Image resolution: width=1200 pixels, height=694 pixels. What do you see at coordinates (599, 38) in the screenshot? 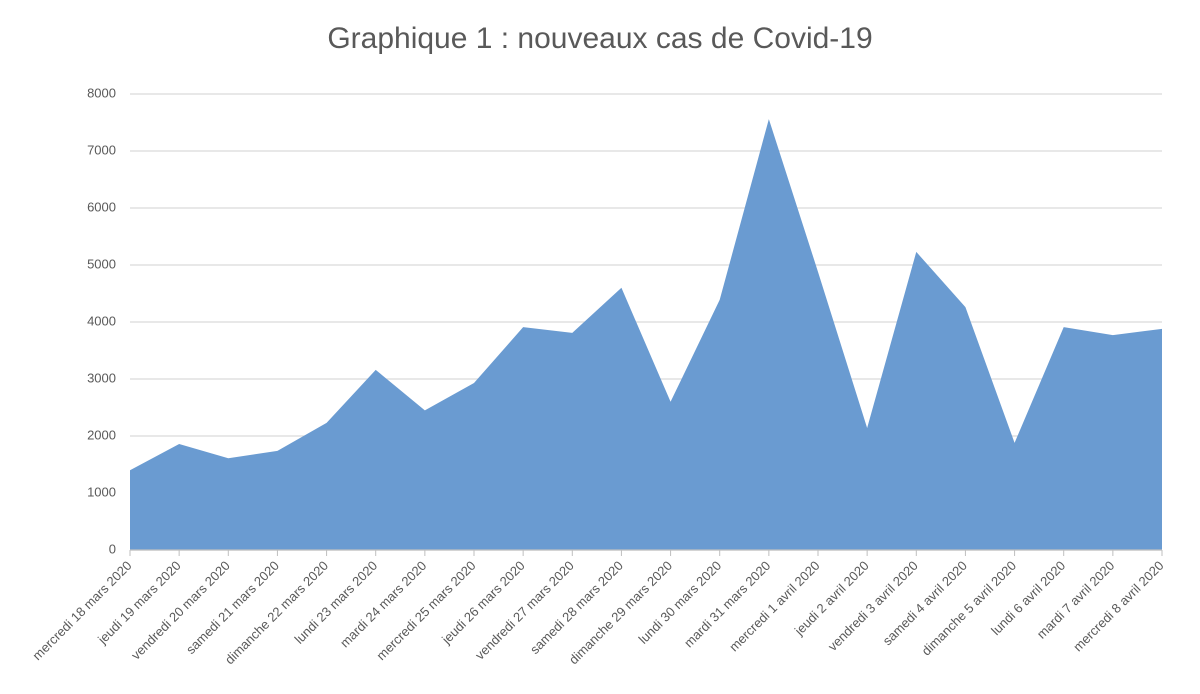
I see `chart-title: Graphique 1 : nouveaux cas de Covid-19` at bounding box center [599, 38].